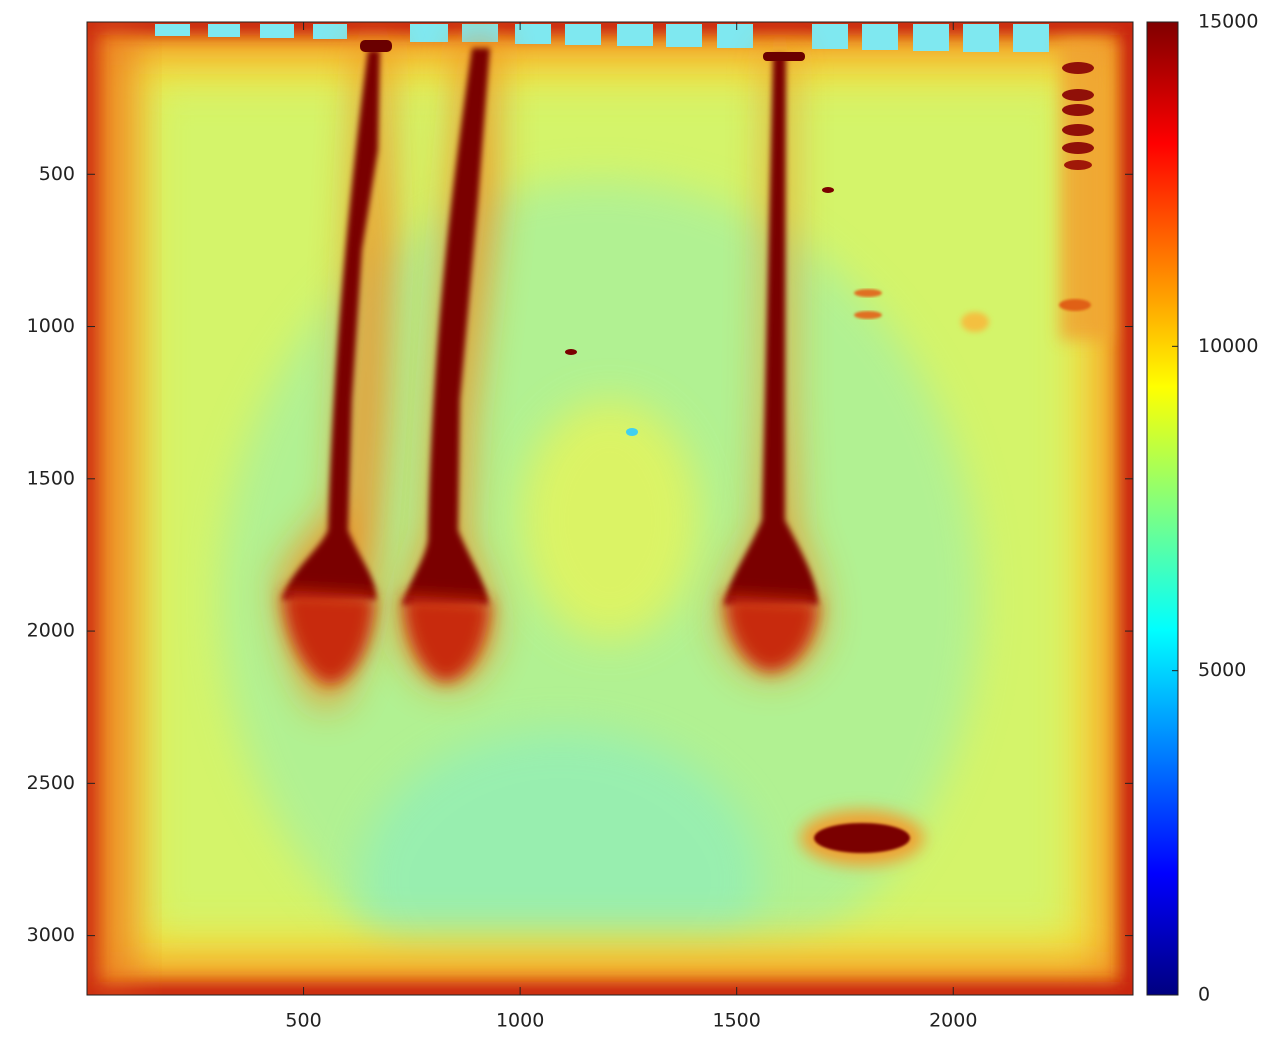 This screenshot has width=1282, height=1052. What do you see at coordinates (57, 174) in the screenshot?
I see `y-tick-label: 500` at bounding box center [57, 174].